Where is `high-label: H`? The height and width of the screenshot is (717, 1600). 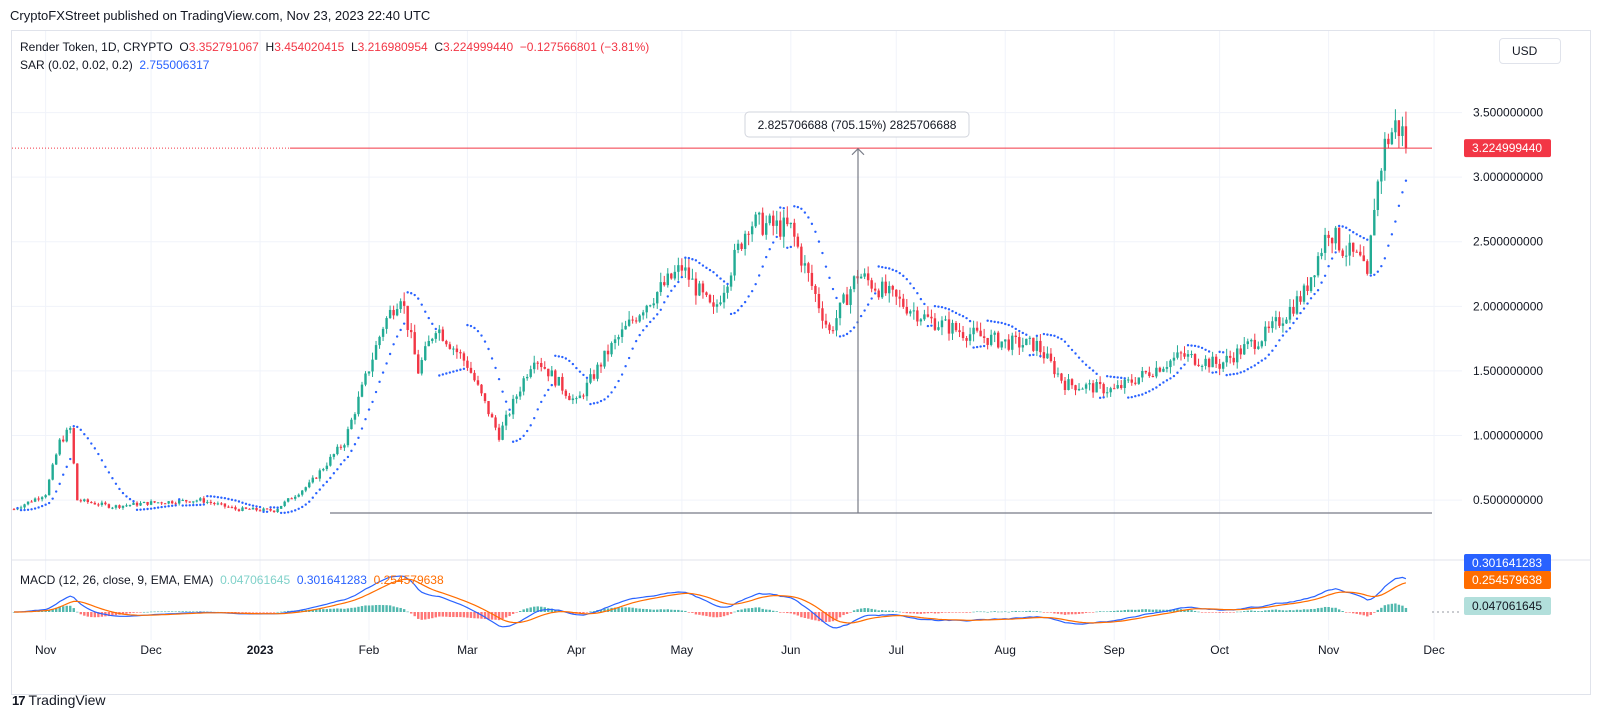
high-label: H is located at coordinates (270, 47).